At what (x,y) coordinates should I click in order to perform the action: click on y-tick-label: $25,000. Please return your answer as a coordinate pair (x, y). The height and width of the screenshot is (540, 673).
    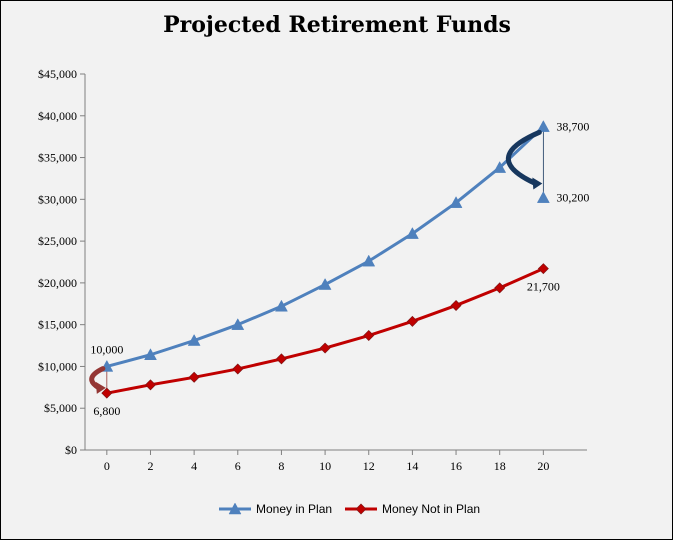
    Looking at the image, I should click on (57, 241).